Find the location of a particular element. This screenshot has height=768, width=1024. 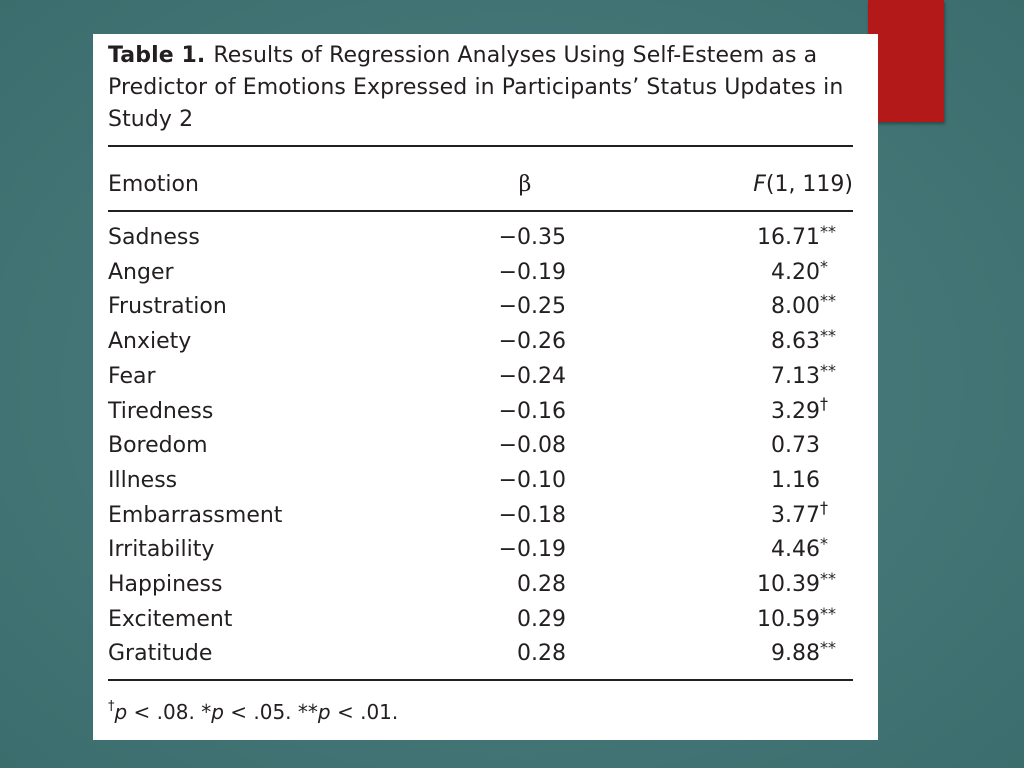

table-note: †p < .08. *p < .05. **p < .01. is located at coordinates (253, 709).